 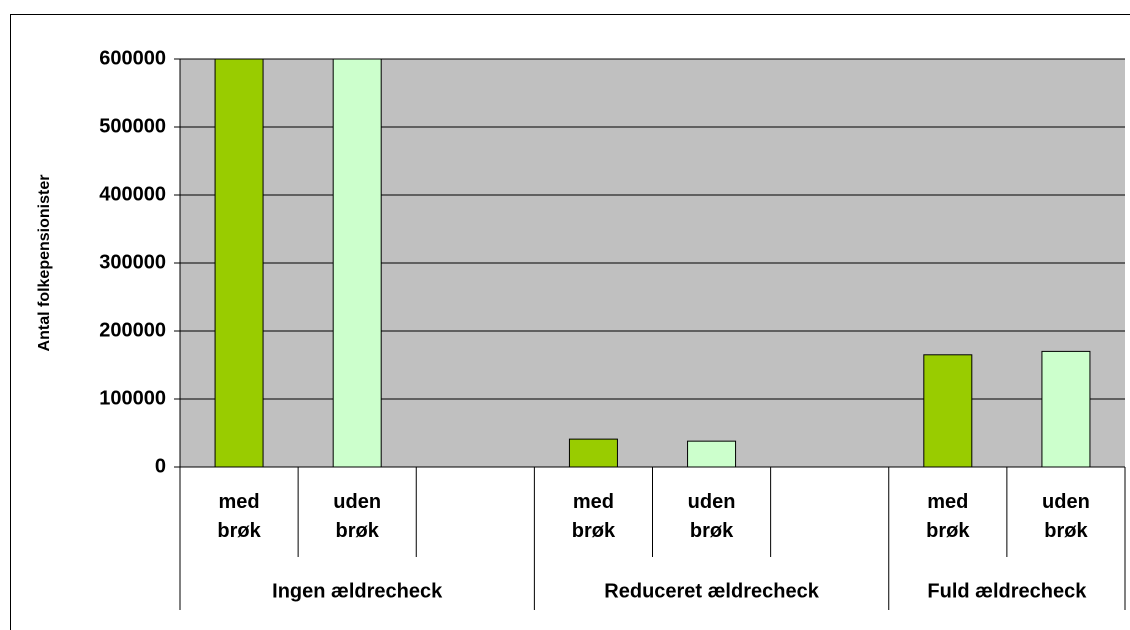 What do you see at coordinates (132, 194) in the screenshot?
I see `y-tick-label: 400000` at bounding box center [132, 194].